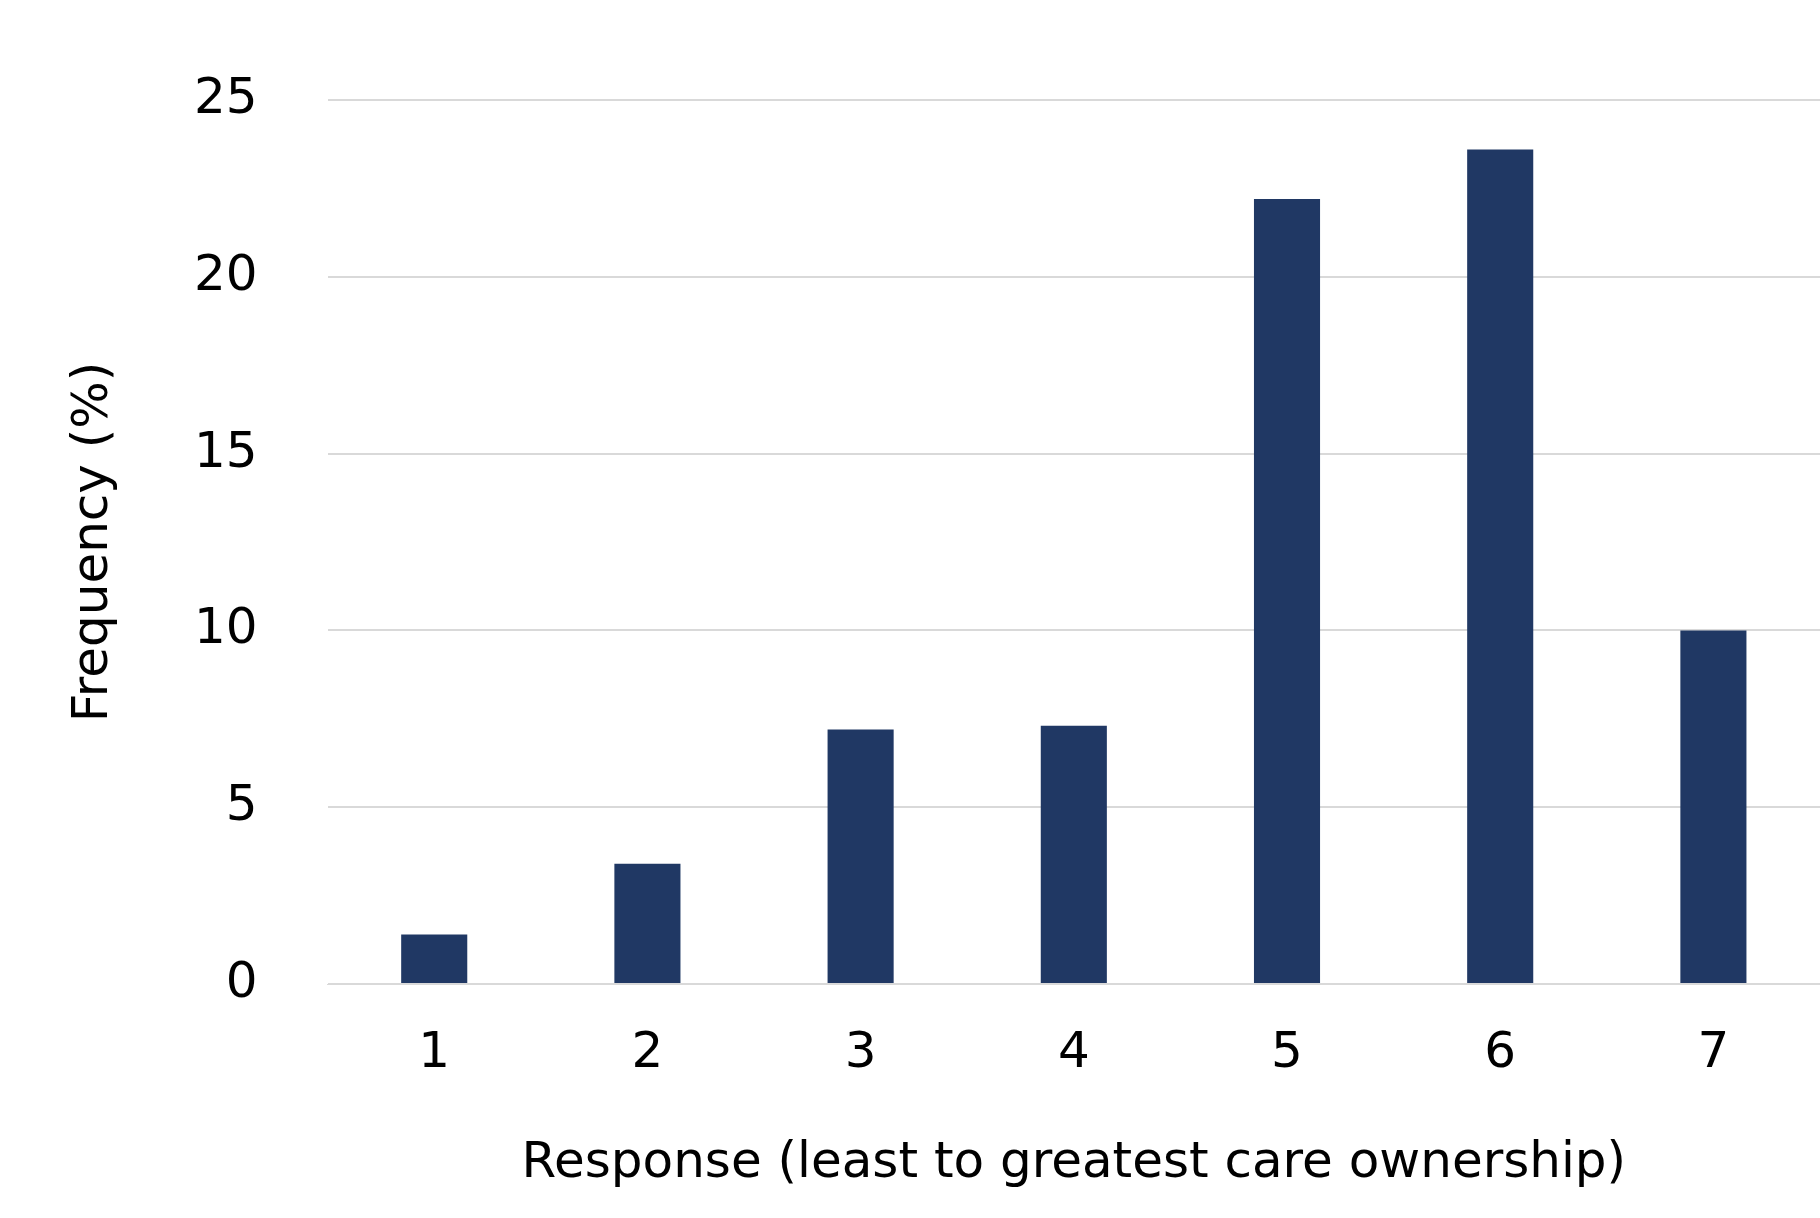  What do you see at coordinates (89, 542) in the screenshot?
I see `y-axis-title: Frequency (%)` at bounding box center [89, 542].